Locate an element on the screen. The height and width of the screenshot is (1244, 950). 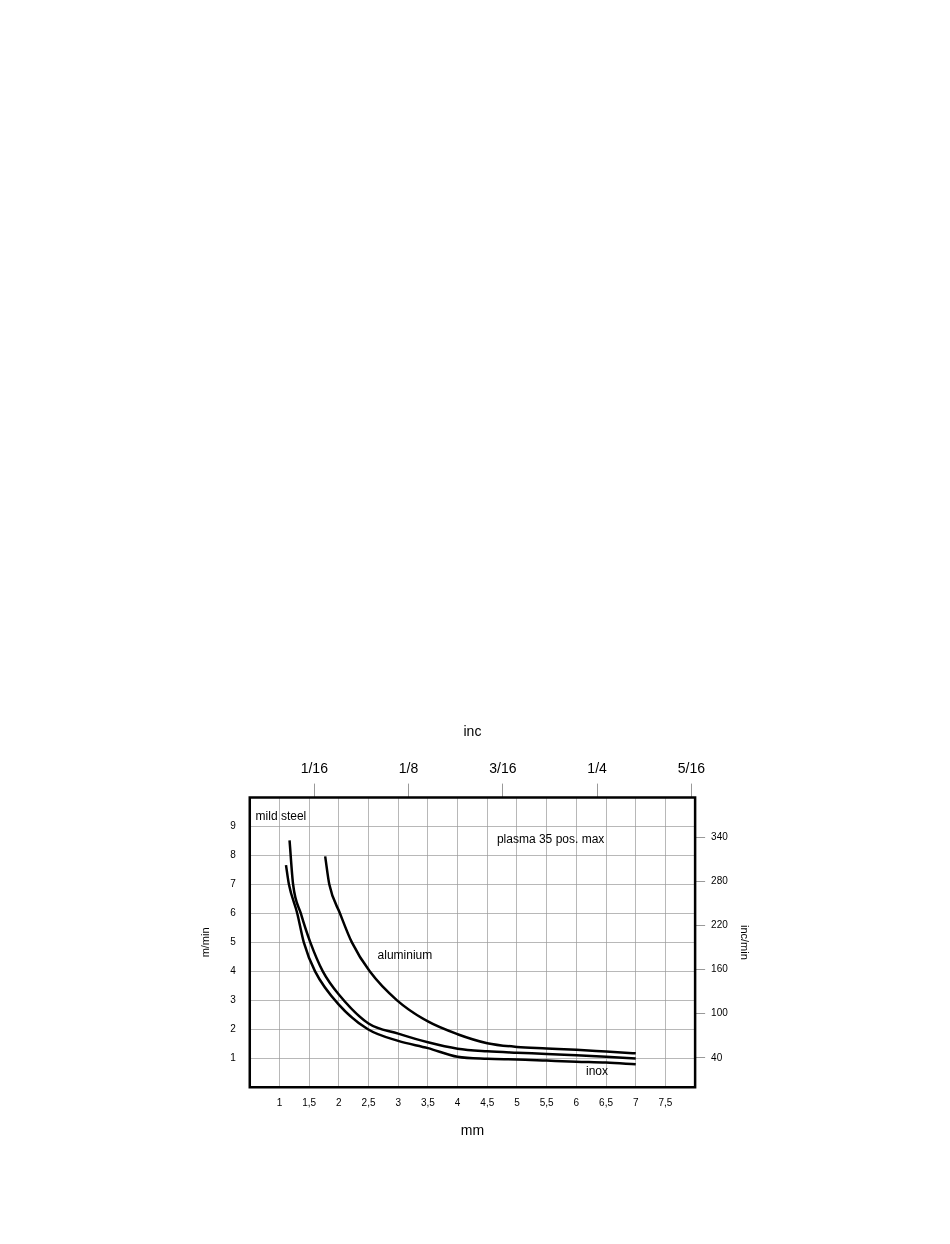
x-tick-label: 2 is located at coordinates (339, 1102).